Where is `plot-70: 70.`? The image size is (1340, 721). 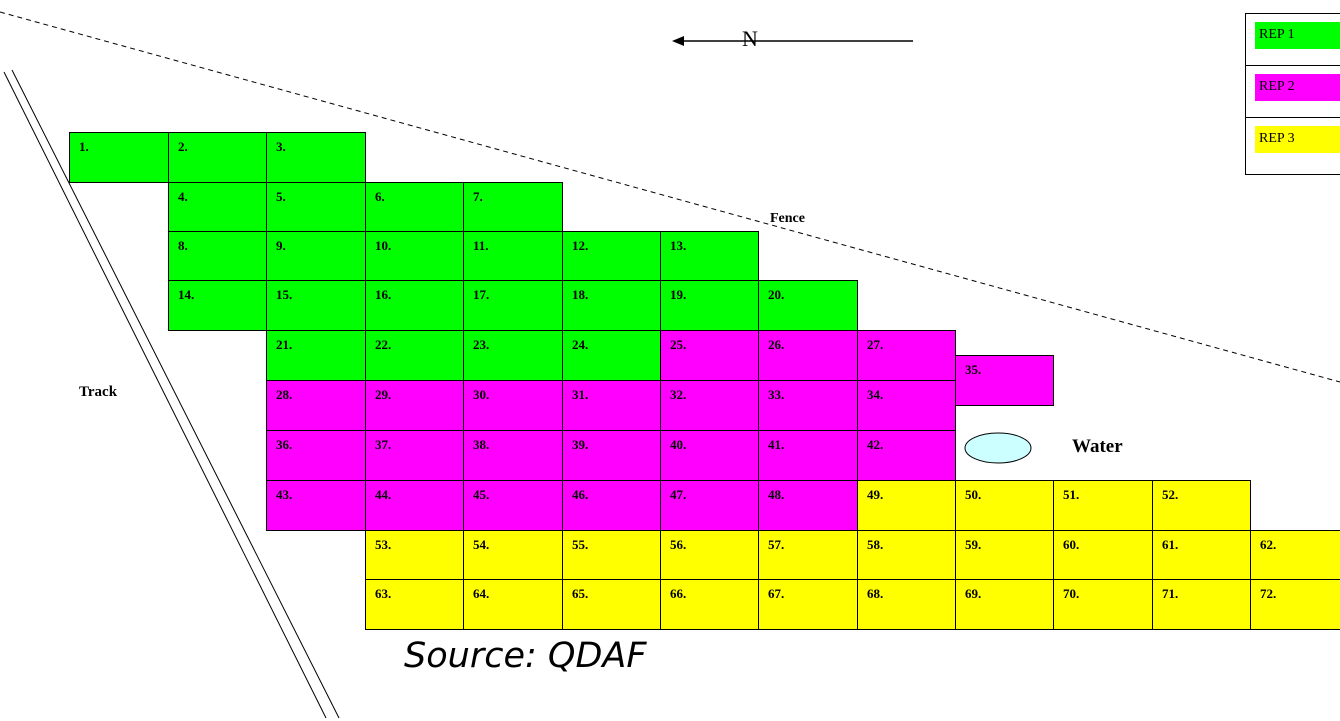
plot-70: 70. is located at coordinates (1103, 604).